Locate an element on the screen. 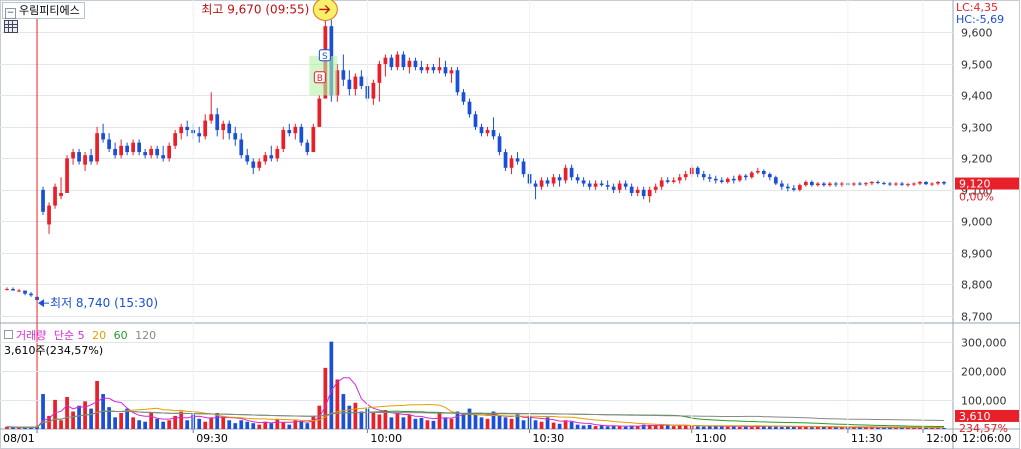 This screenshot has width=1021, height=449. ma20-label: 20 is located at coordinates (99, 335).